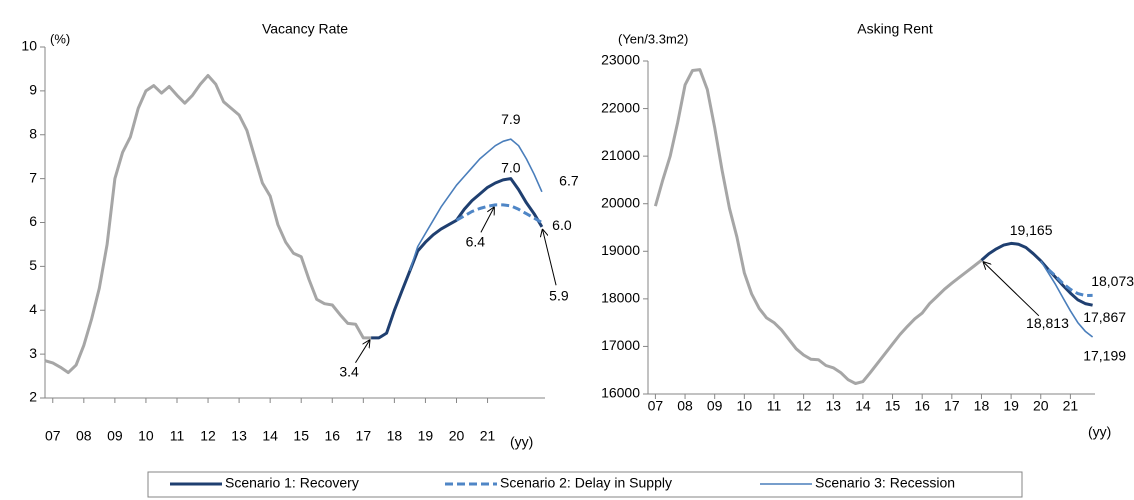 This screenshot has width=1134, height=500. What do you see at coordinates (620, 250) in the screenshot?
I see `y-tick-label: 19000` at bounding box center [620, 250].